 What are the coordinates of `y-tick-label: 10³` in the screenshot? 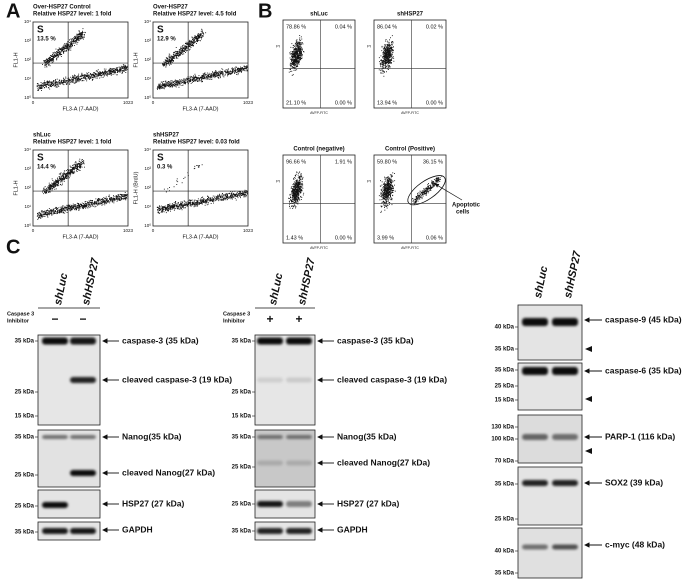 It's located at (27, 168).